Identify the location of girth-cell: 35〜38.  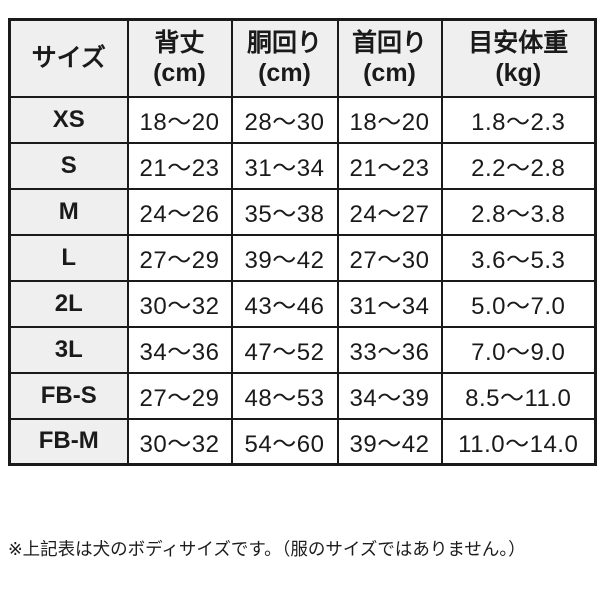
(284, 211).